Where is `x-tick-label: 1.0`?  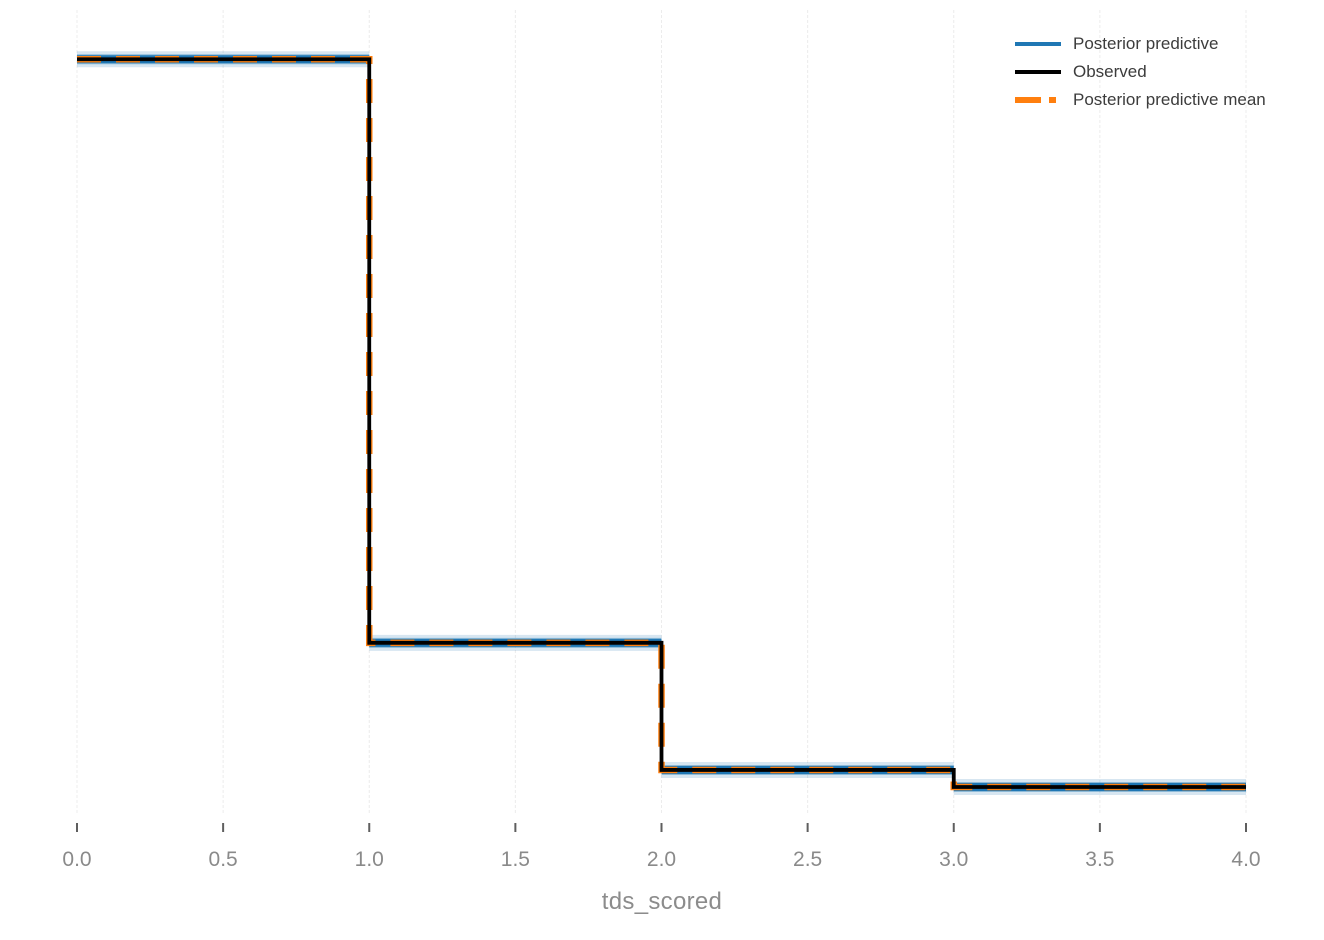
x-tick-label: 1.0 is located at coordinates (369, 859).